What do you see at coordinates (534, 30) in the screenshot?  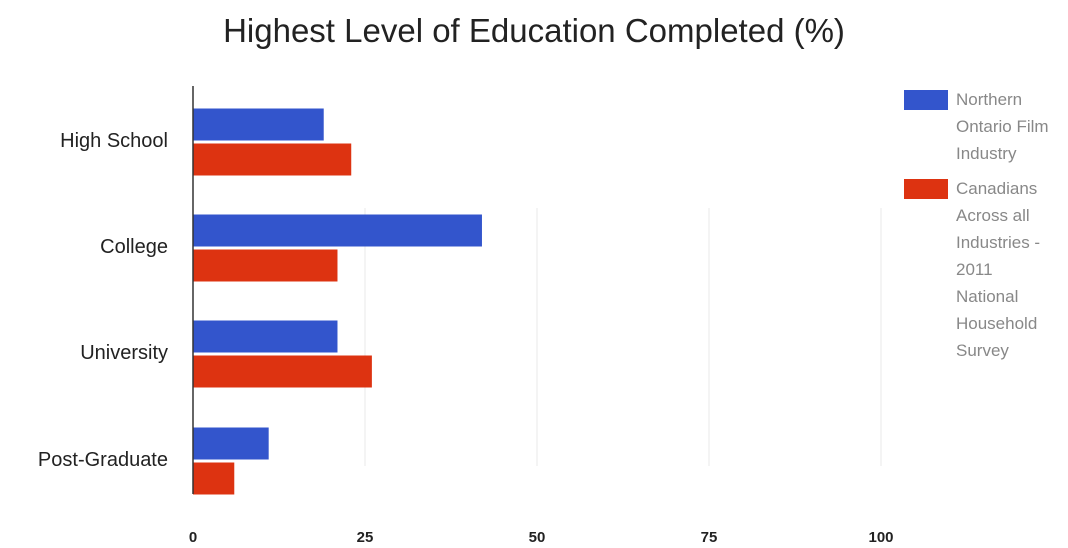 I see `chart-title: Highest Level of Education Completed (%)` at bounding box center [534, 30].